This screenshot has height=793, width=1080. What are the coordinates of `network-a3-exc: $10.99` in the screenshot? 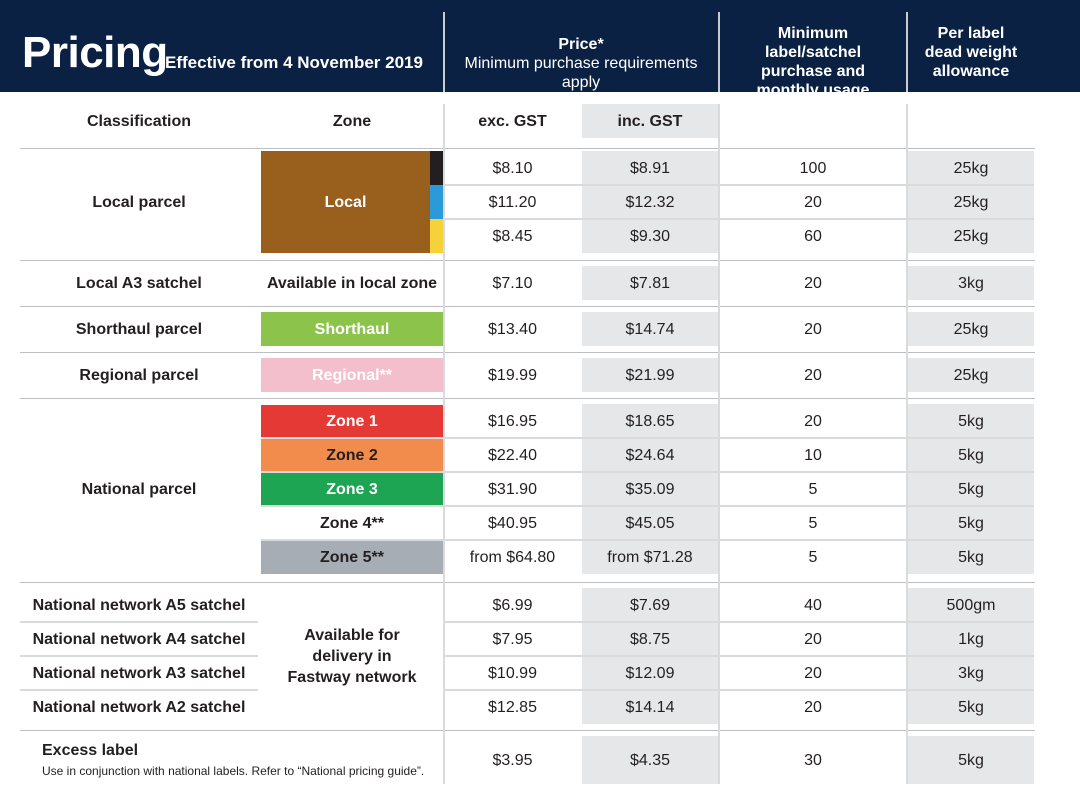 It's located at (512, 673).